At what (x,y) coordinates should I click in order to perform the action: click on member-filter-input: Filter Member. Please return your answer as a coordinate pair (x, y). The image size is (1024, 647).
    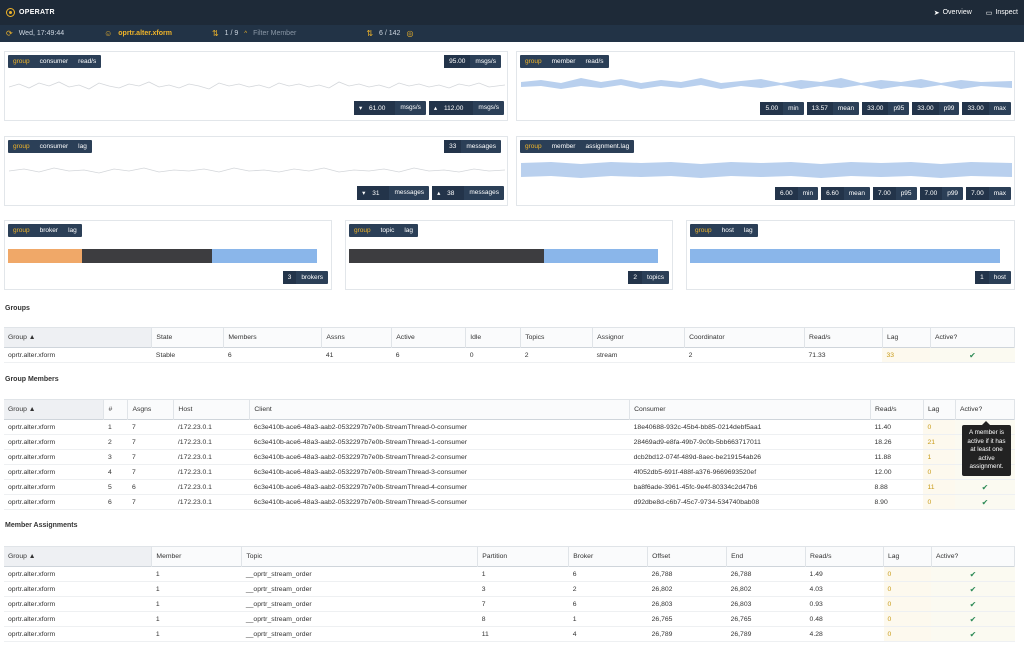
    Looking at the image, I should click on (275, 33).